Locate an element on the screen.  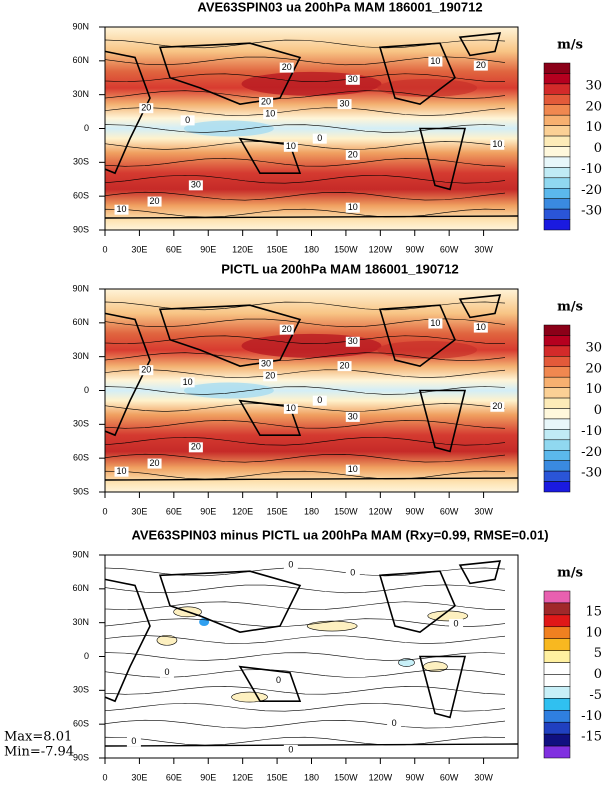
lon-label: 30W is located at coordinates (483, 249).